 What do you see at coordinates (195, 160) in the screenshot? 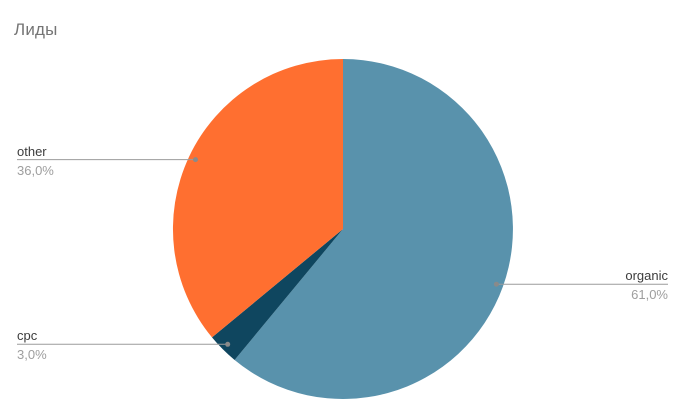
I see `leader-dot-other` at bounding box center [195, 160].